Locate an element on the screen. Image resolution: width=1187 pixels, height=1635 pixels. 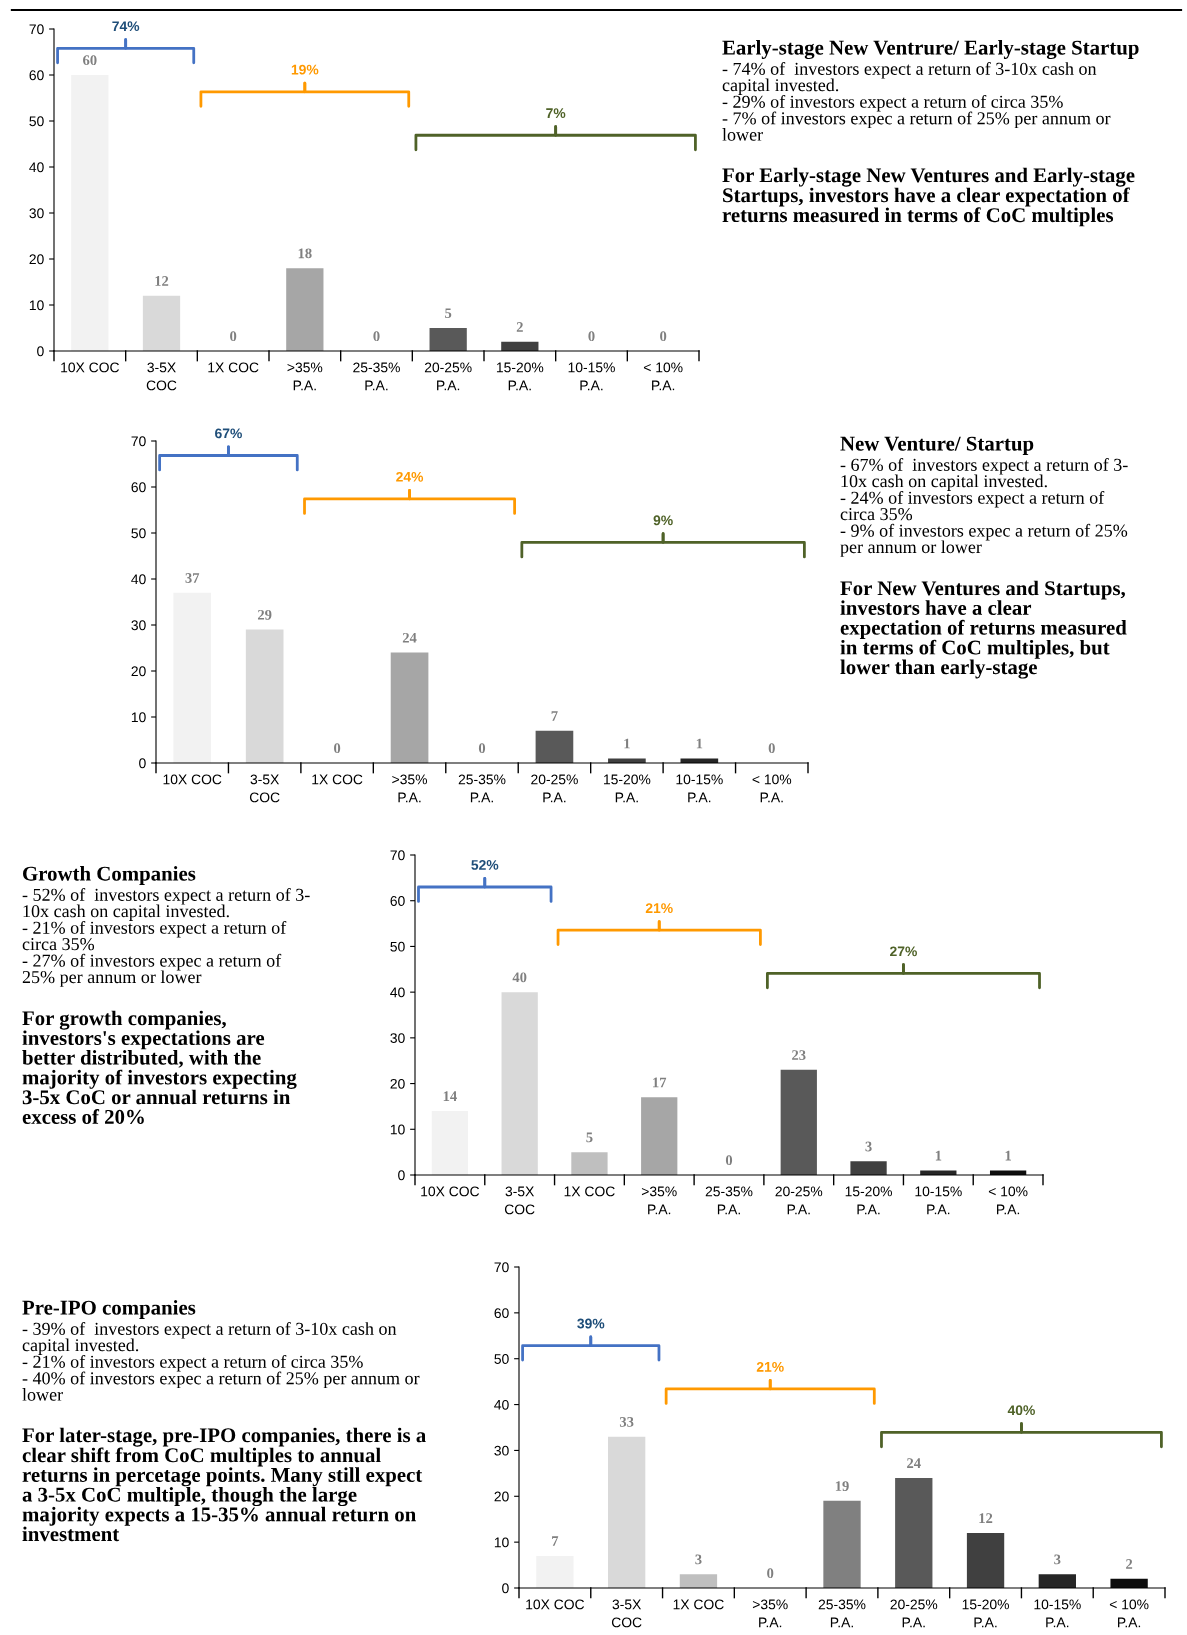
text: For New Ventures and Startups, investors have a clear expectation of returns measured in terms of CoC multiples, but lower than early-stage is located at coordinates (983, 629).